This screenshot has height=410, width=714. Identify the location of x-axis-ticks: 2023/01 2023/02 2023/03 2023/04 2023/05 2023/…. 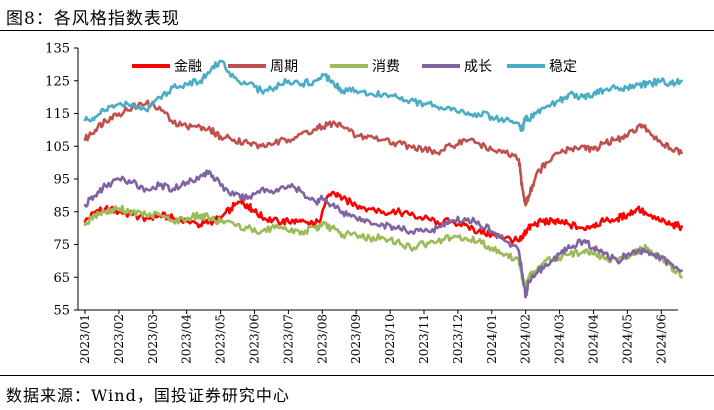
(373, 337).